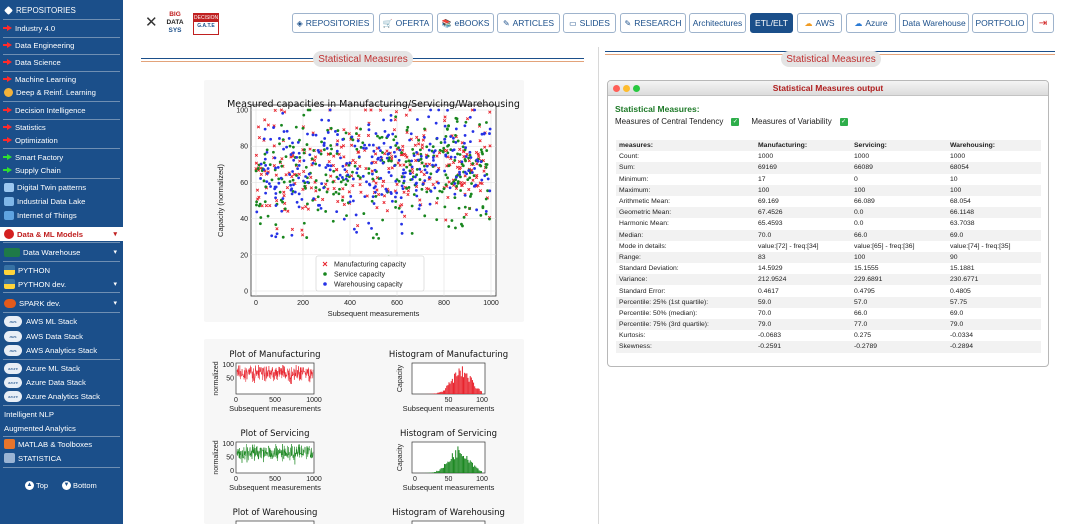 The height and width of the screenshot is (526, 1075). Describe the element at coordinates (444, 303) in the screenshot. I see `x-tick-label: 800` at that location.